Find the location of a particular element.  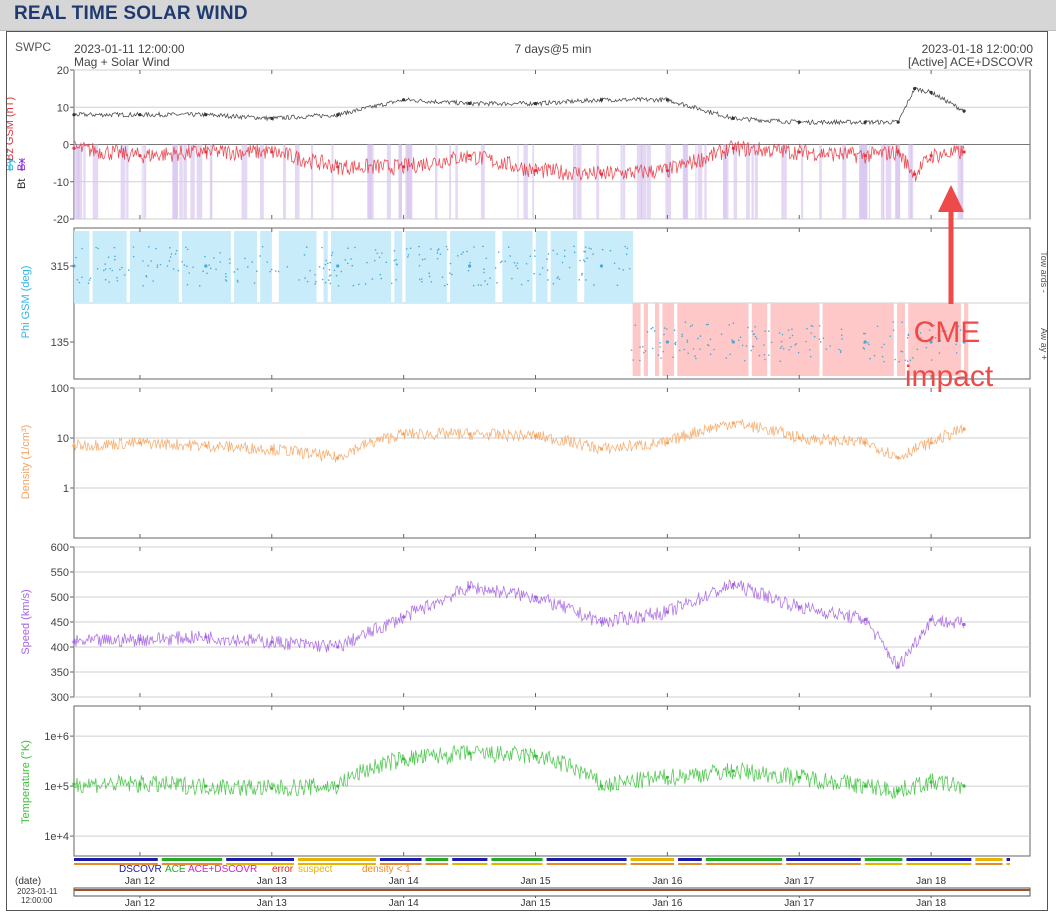

legend-both: ACE+DSCOVR is located at coordinates (222, 869).